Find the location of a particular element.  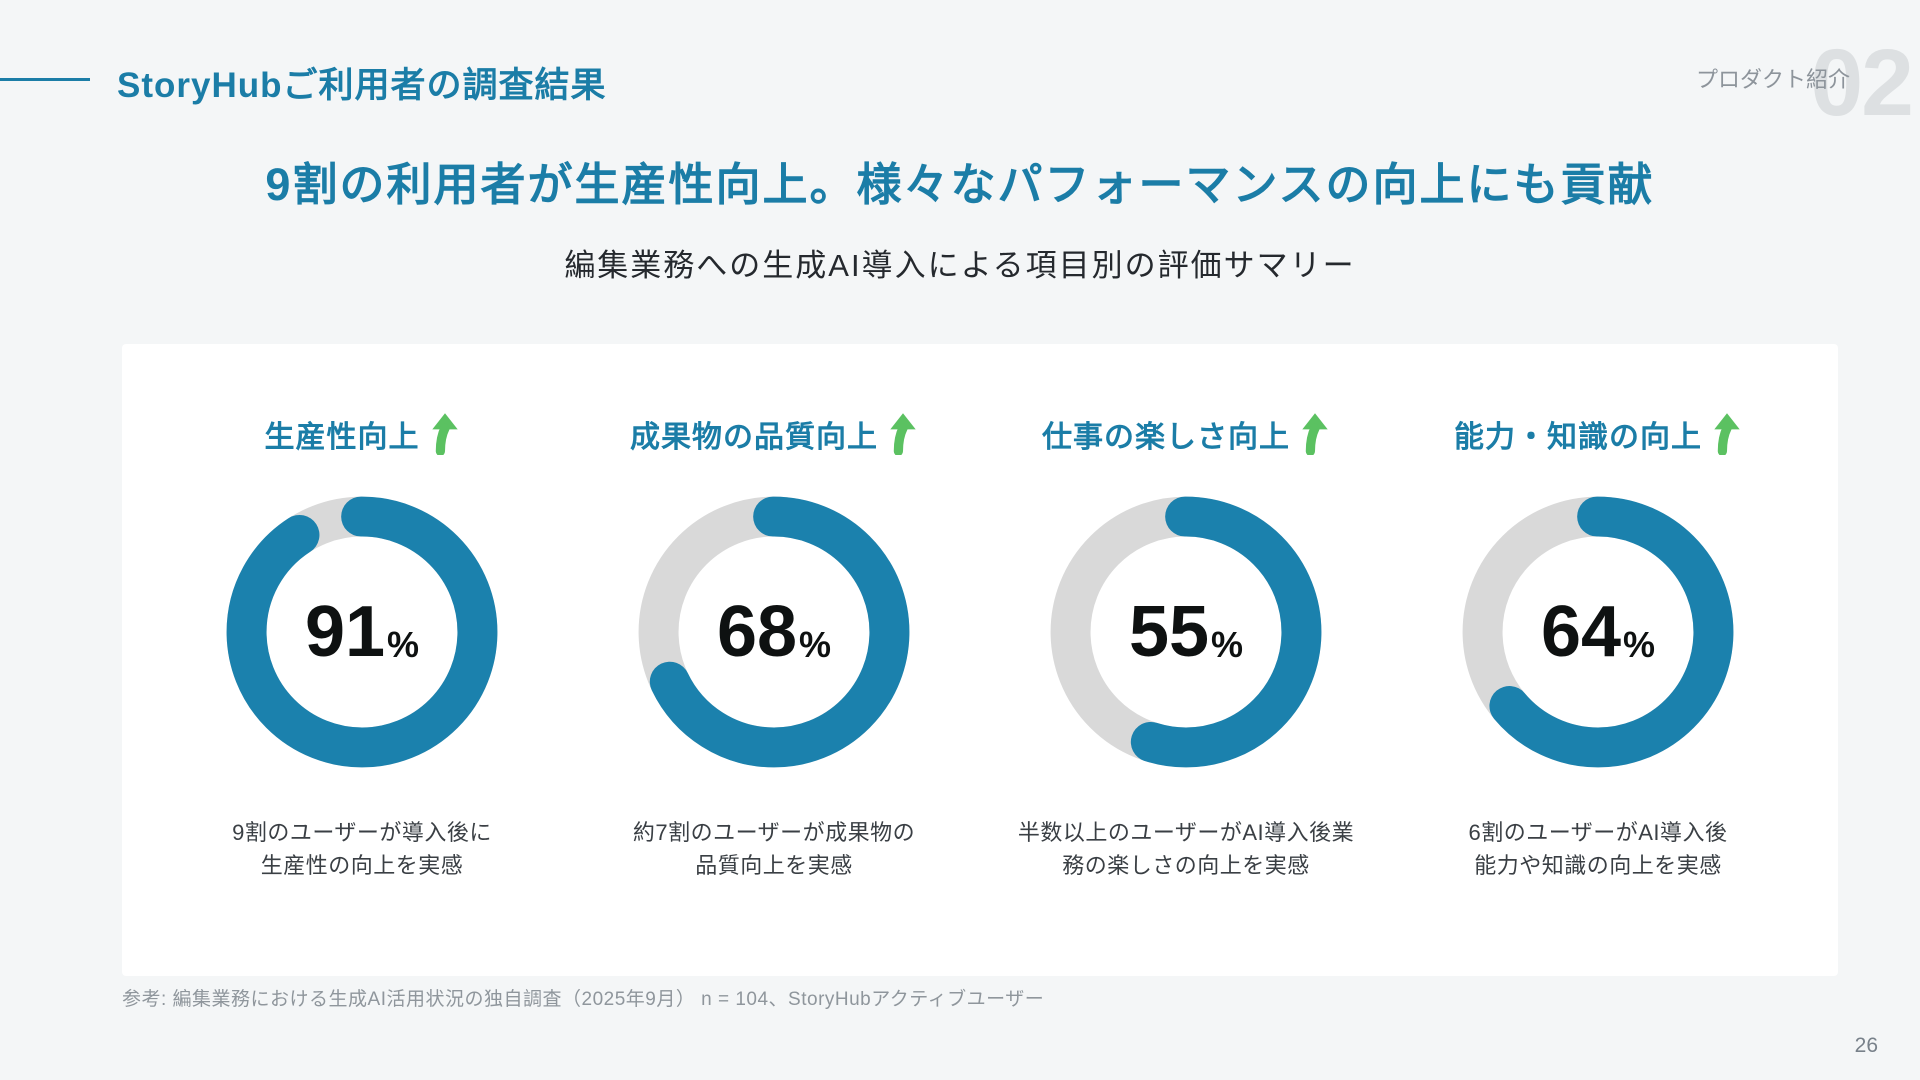

donut-center: 55 % is located at coordinates (1186, 632).